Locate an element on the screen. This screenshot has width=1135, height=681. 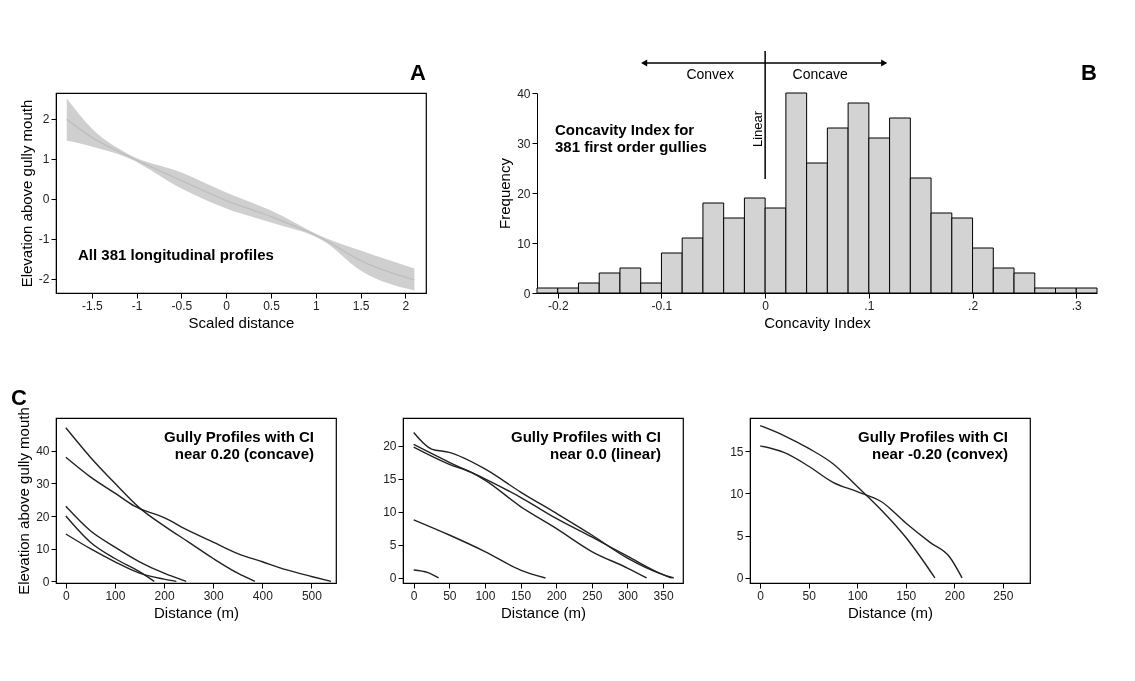
x-axis-title: Concavity Index is located at coordinates (818, 322).